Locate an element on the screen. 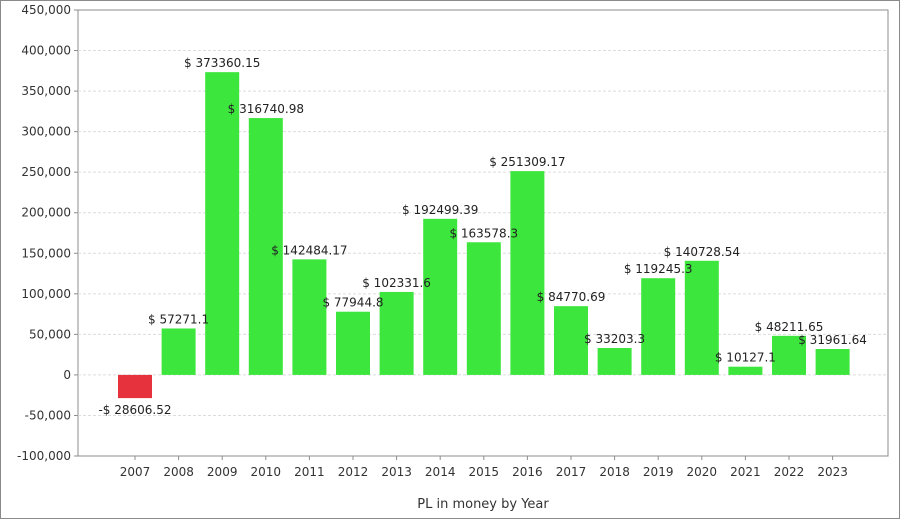 The height and width of the screenshot is (519, 900). x-tick-label: 2009 is located at coordinates (222, 472).